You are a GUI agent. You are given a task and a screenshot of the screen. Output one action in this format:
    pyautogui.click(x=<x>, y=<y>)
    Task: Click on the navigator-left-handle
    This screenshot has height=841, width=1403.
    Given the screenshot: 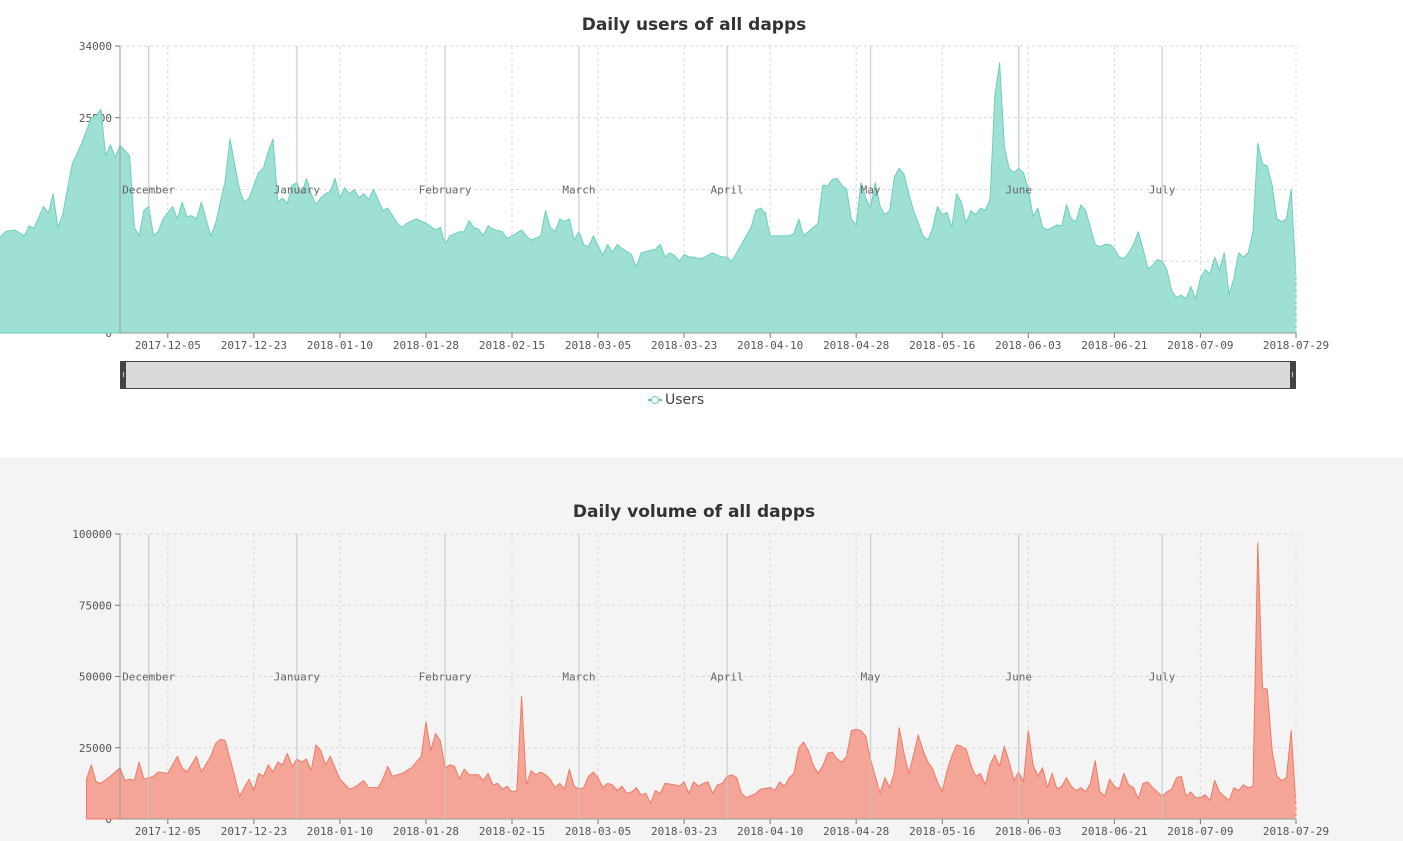 What is the action you would take?
    pyautogui.click(x=123, y=375)
    